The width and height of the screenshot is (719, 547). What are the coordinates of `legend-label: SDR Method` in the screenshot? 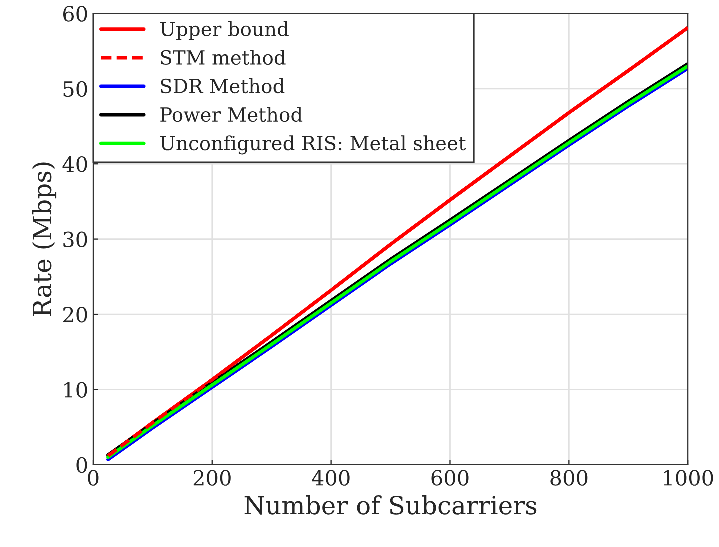 It's located at (223, 86).